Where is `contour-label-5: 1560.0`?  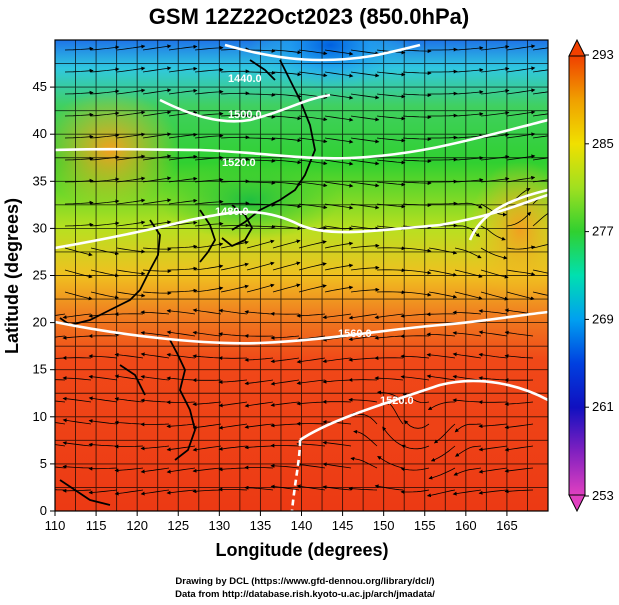
contour-label-5: 1560.0 is located at coordinates (355, 334).